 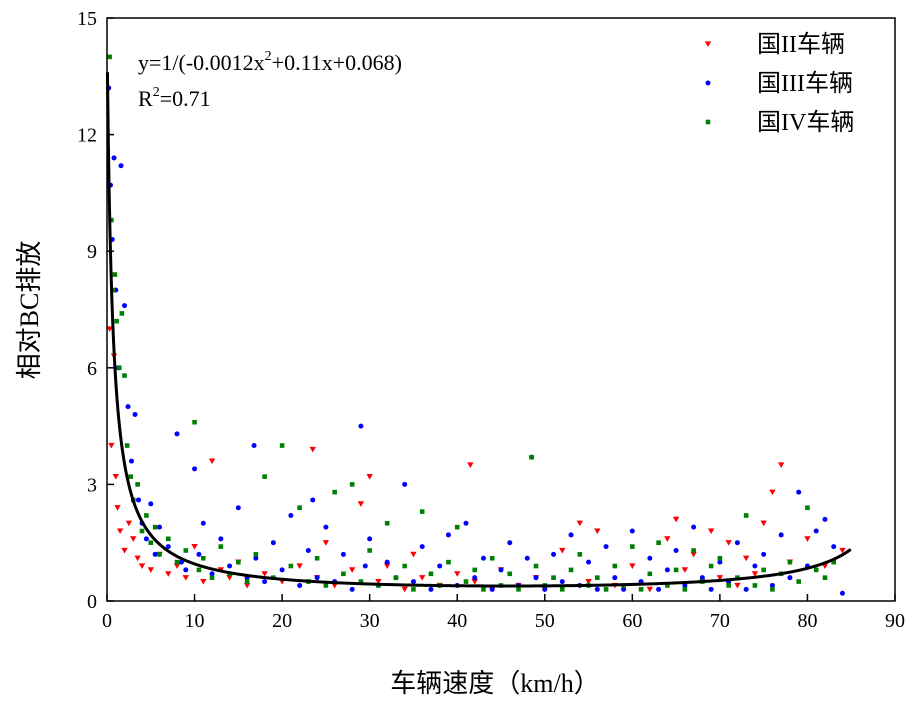 I want to click on legend-label: 国IV车辆, so click(x=805, y=122).